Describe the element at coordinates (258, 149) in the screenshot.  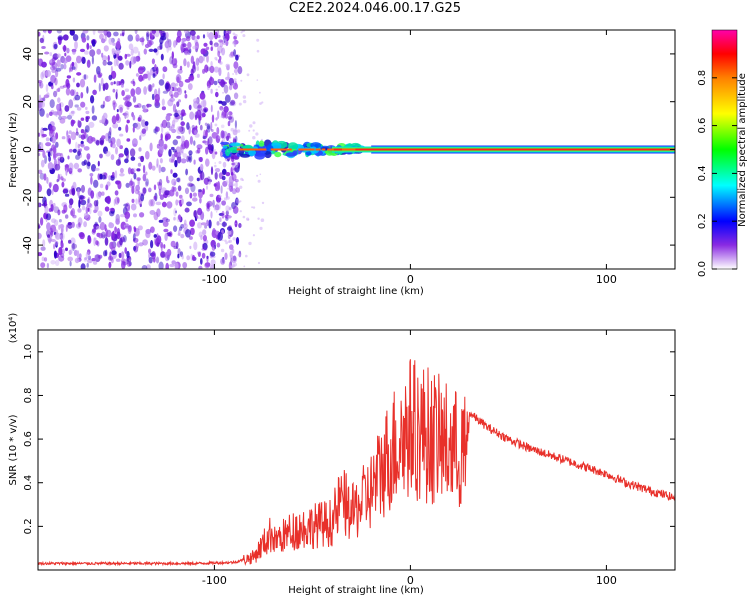
I see `signal-core-fragment` at that location.